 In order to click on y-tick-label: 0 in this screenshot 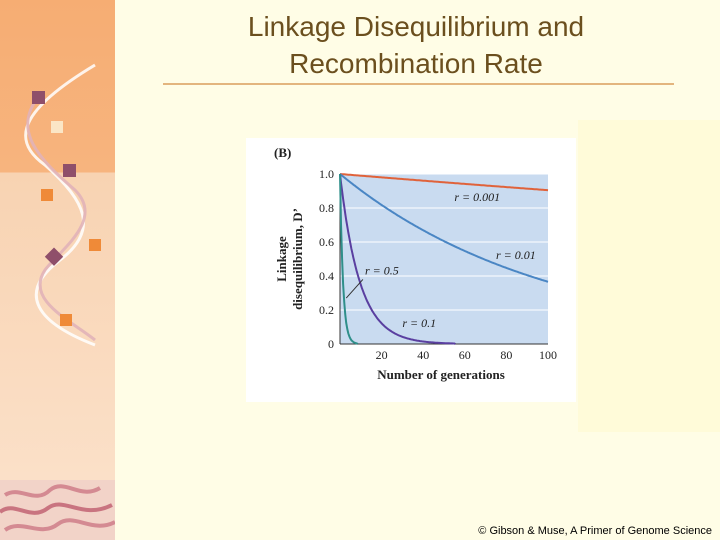, I will do `click(331, 344)`.